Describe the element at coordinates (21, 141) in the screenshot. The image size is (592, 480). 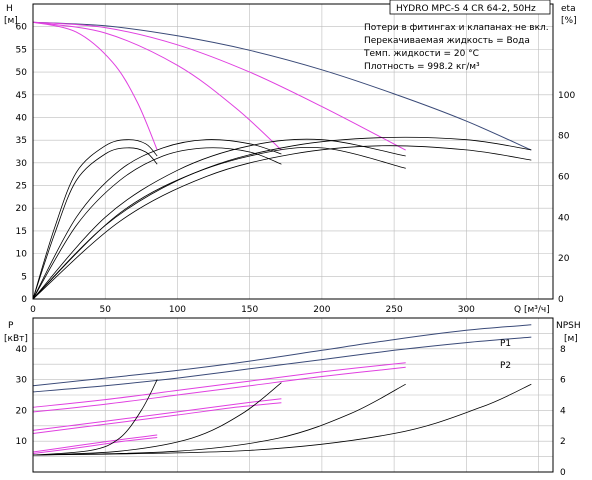
I see `h-tick-label: 35` at that location.